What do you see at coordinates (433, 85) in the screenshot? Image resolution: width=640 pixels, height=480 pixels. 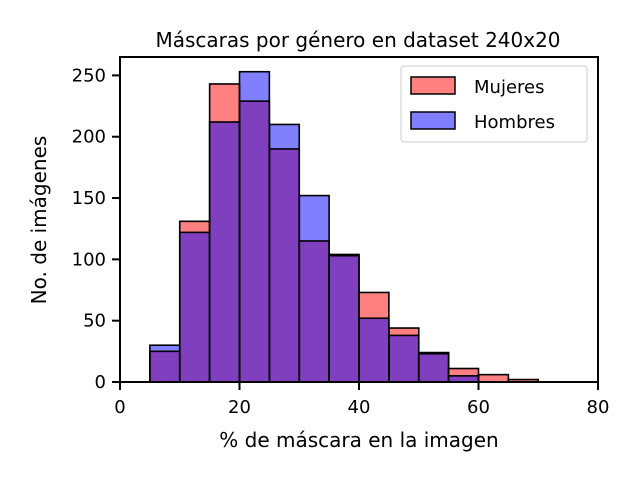 I see `legend-swatch-mujeres` at bounding box center [433, 85].